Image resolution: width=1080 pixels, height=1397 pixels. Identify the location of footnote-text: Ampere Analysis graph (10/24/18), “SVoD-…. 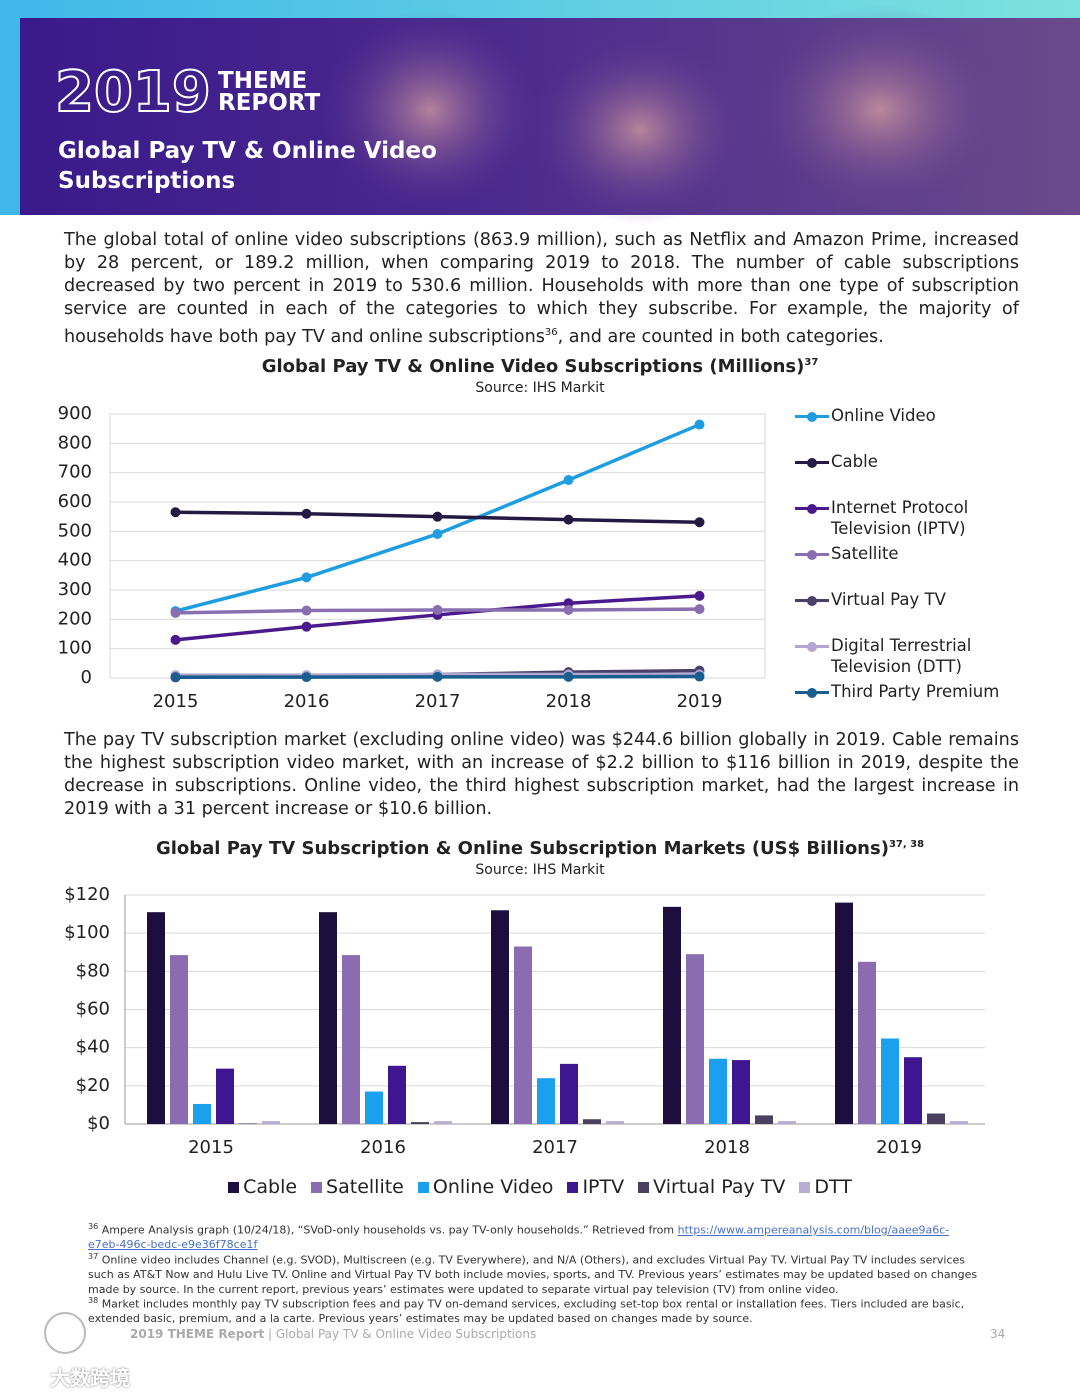
(389, 1230).